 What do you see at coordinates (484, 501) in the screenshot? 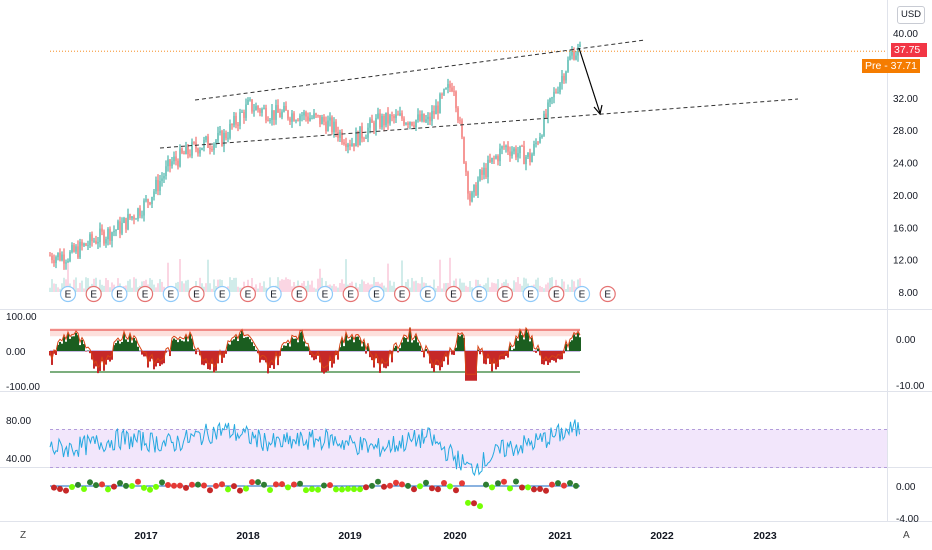
I see `momentum-pane: 0.00 -4.00` at bounding box center [484, 501].